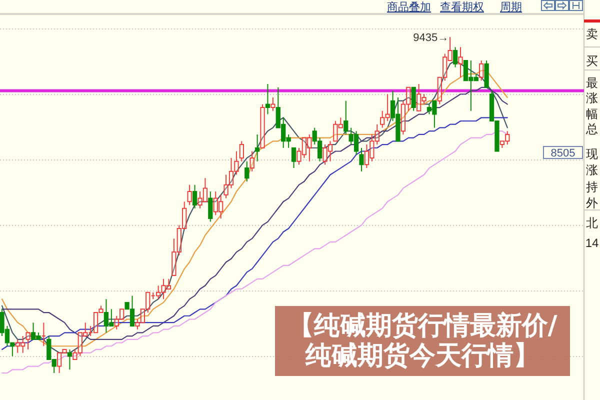 The height and width of the screenshot is (400, 600). What do you see at coordinates (563, 154) in the screenshot?
I see `price-label: 8505` at bounding box center [563, 154].